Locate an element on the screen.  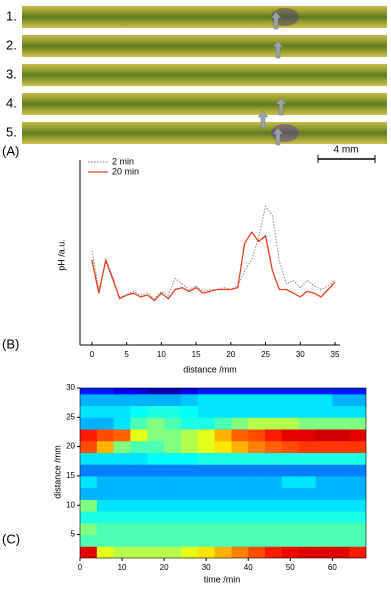
strip-label: 4. is located at coordinates (11, 102).